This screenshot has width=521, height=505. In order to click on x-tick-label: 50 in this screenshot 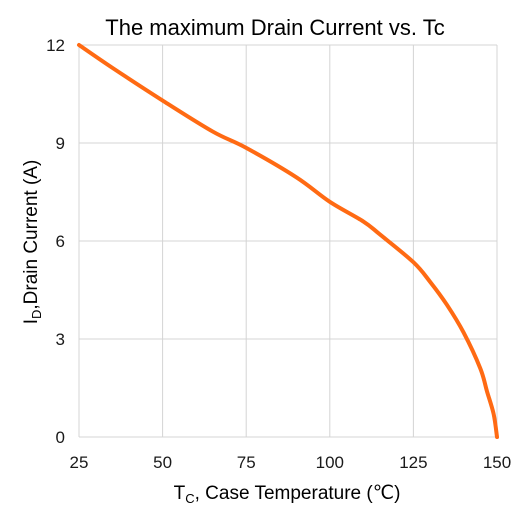, I will do `click(162, 462)`.